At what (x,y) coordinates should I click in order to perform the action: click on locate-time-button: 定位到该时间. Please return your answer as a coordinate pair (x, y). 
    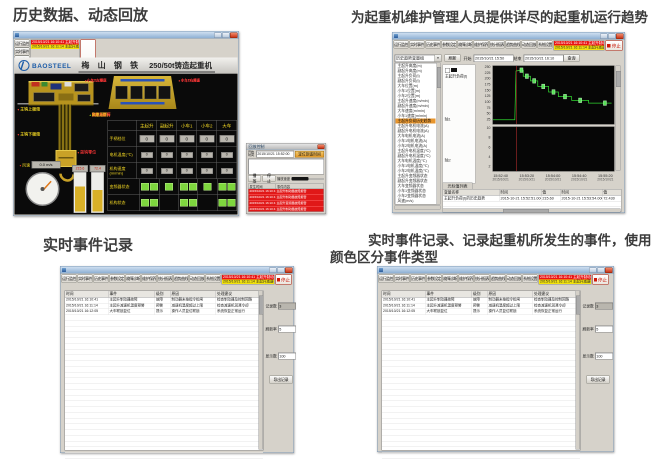
    Looking at the image, I should click on (309, 154).